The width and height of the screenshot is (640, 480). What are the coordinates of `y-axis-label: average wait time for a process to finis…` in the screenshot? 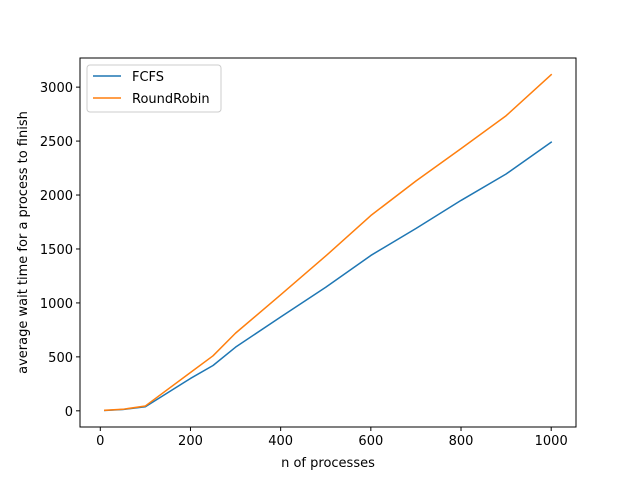 It's located at (23, 242).